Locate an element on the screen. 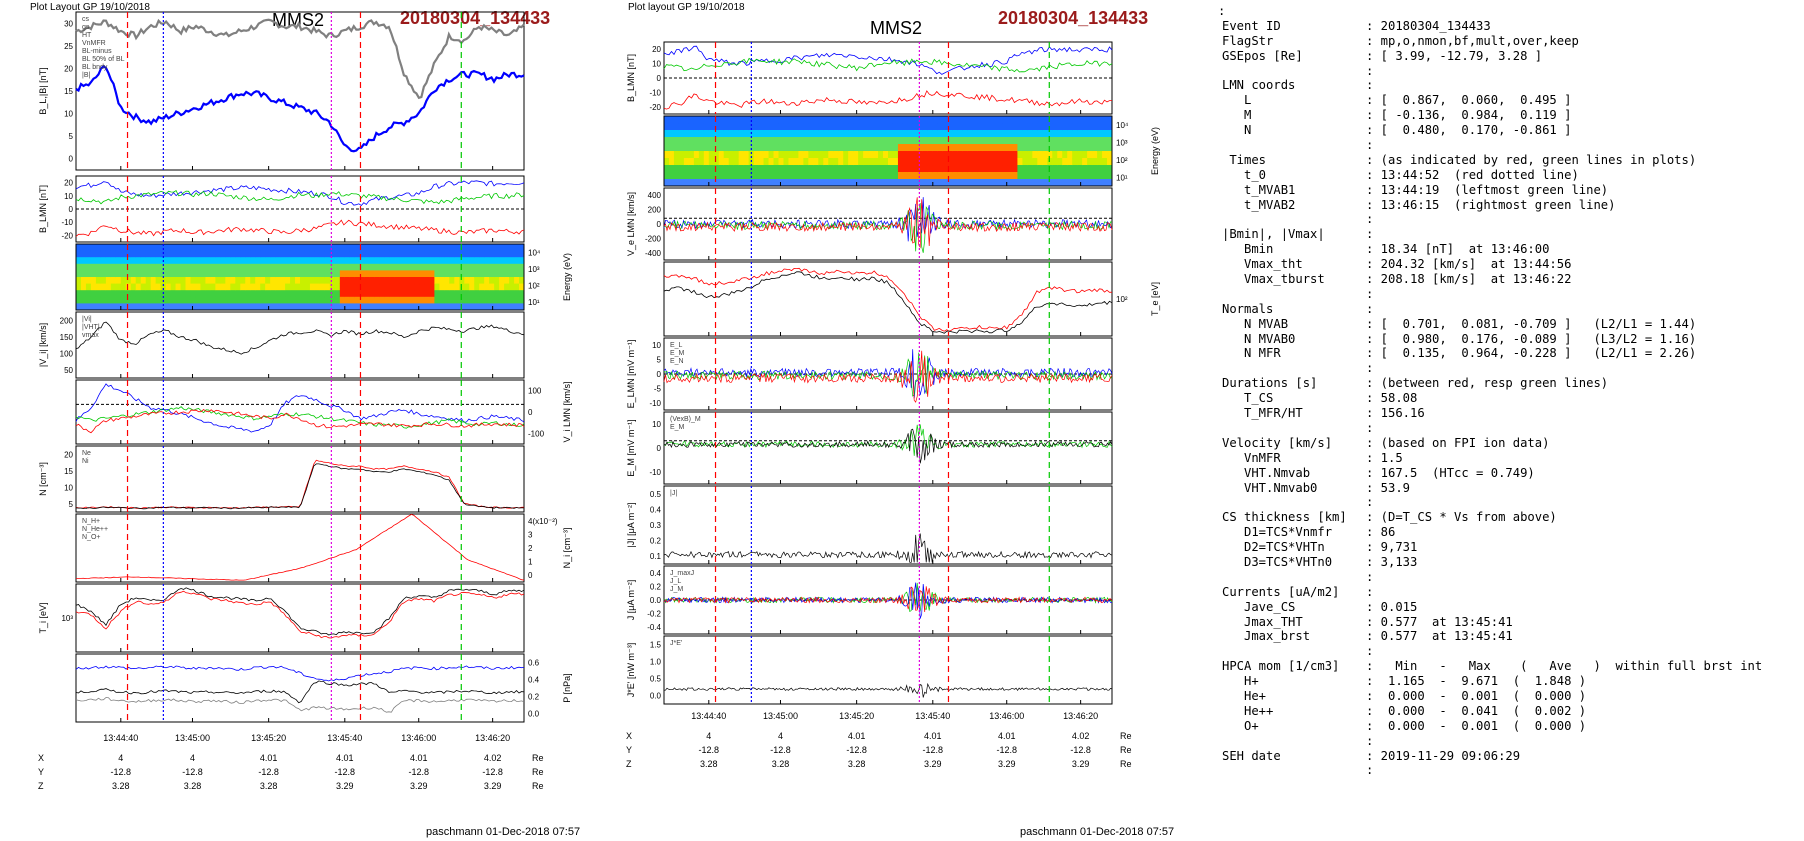  position-row-label: Z is located at coordinates (629, 764).